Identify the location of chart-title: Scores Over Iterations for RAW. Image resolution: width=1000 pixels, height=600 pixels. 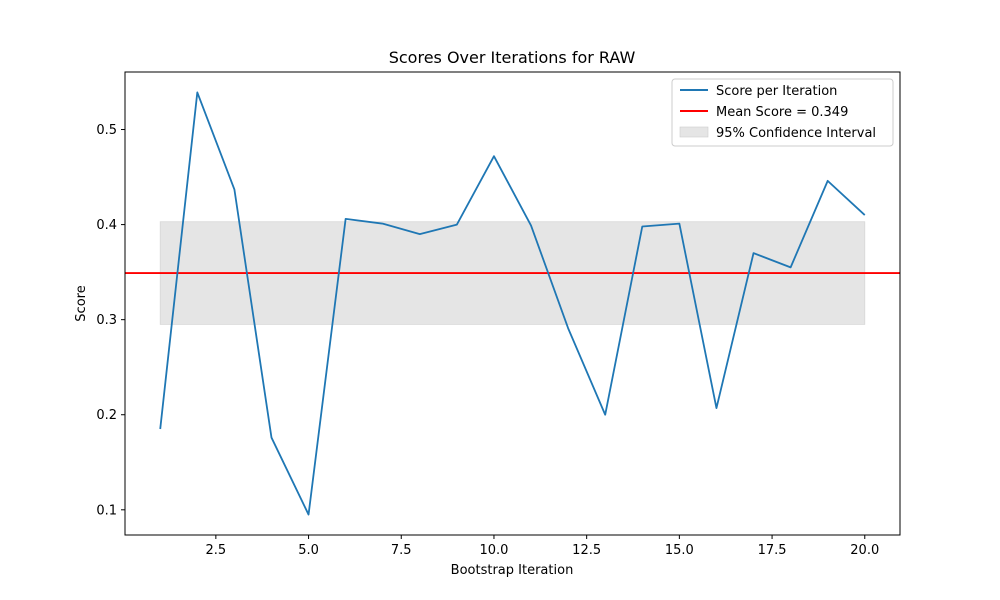
(512, 57).